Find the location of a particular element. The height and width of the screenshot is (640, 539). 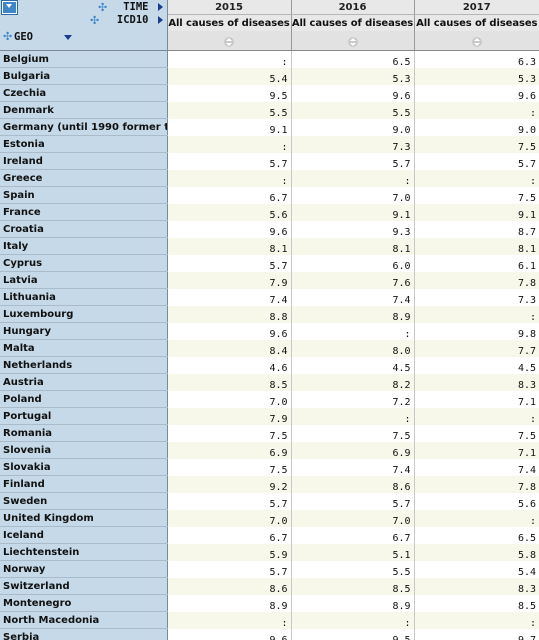

value-cell: 5.6 is located at coordinates (228, 212).